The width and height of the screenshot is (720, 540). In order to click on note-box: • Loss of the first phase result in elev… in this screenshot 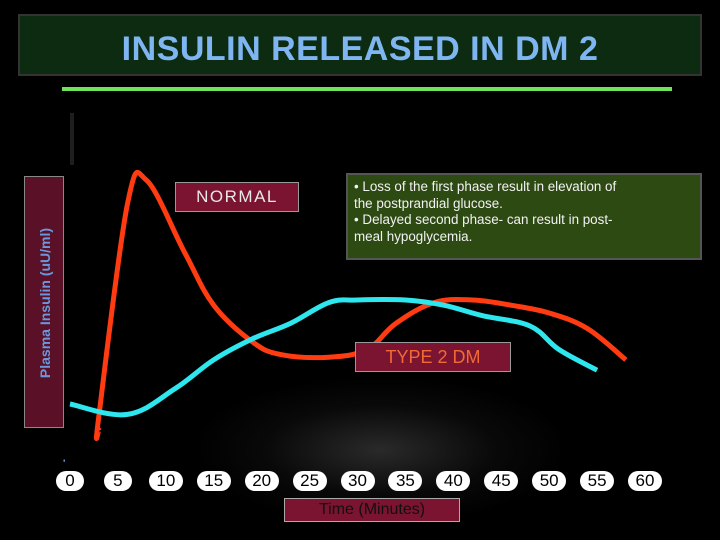, I will do `click(524, 216)`.